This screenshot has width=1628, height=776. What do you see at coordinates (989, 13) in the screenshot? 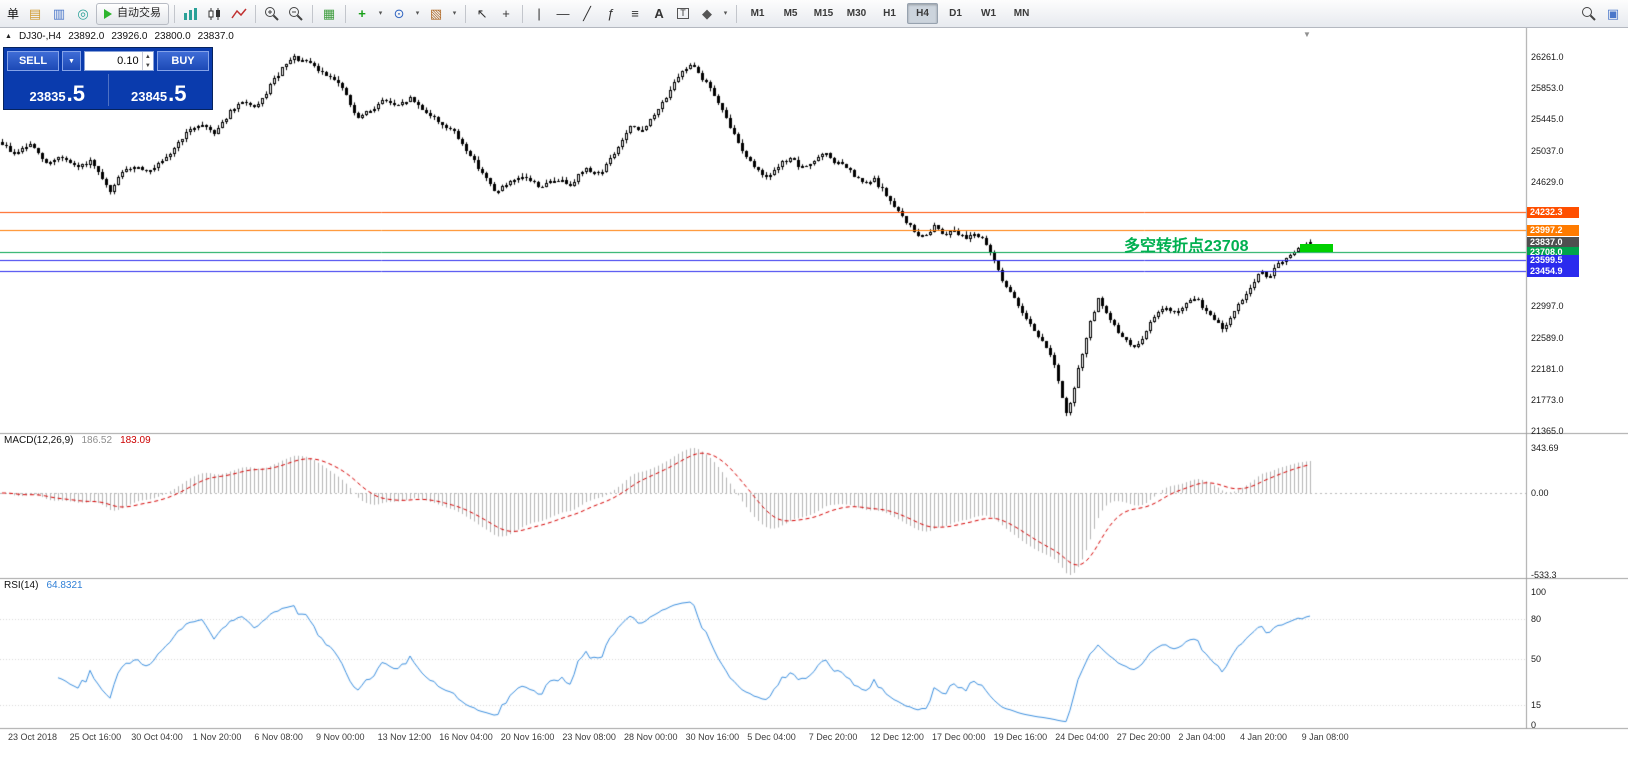
I see `timeframe-w1: W1` at bounding box center [989, 13].